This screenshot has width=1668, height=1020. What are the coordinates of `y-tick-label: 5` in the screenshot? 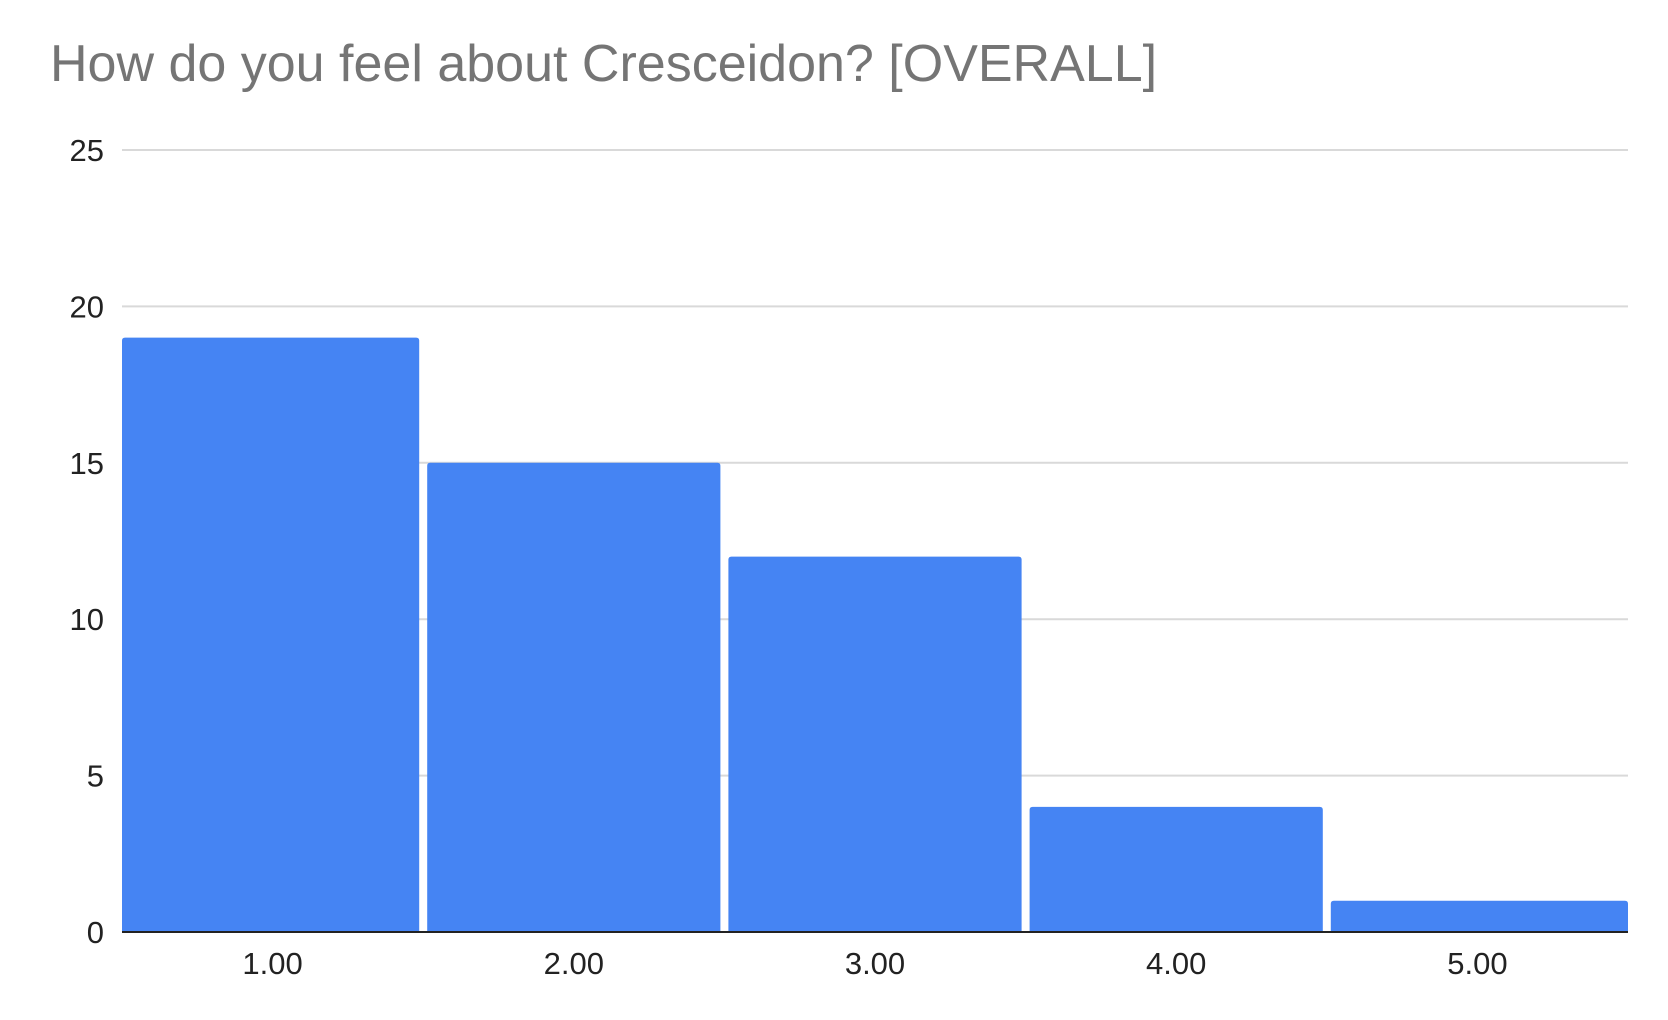 It's located at (95, 776).